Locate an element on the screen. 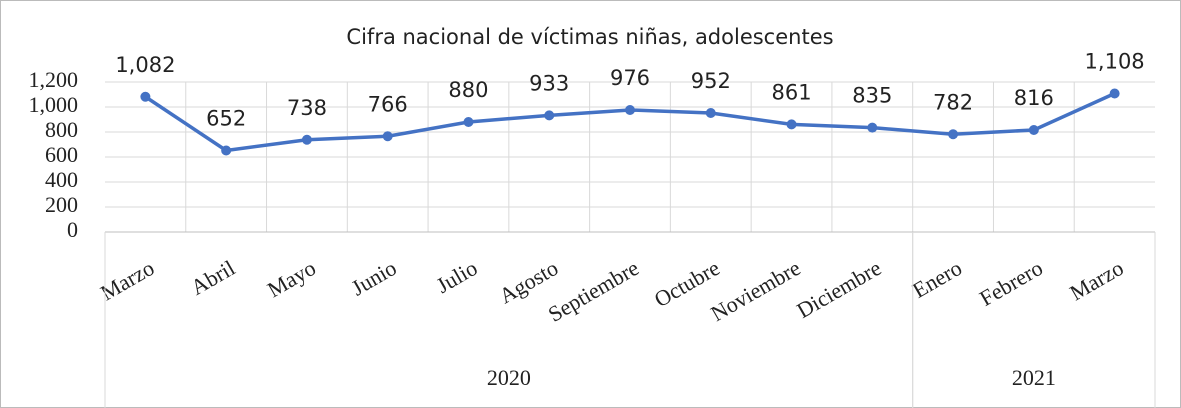 The height and width of the screenshot is (408, 1181). data-label: 766 is located at coordinates (388, 104).